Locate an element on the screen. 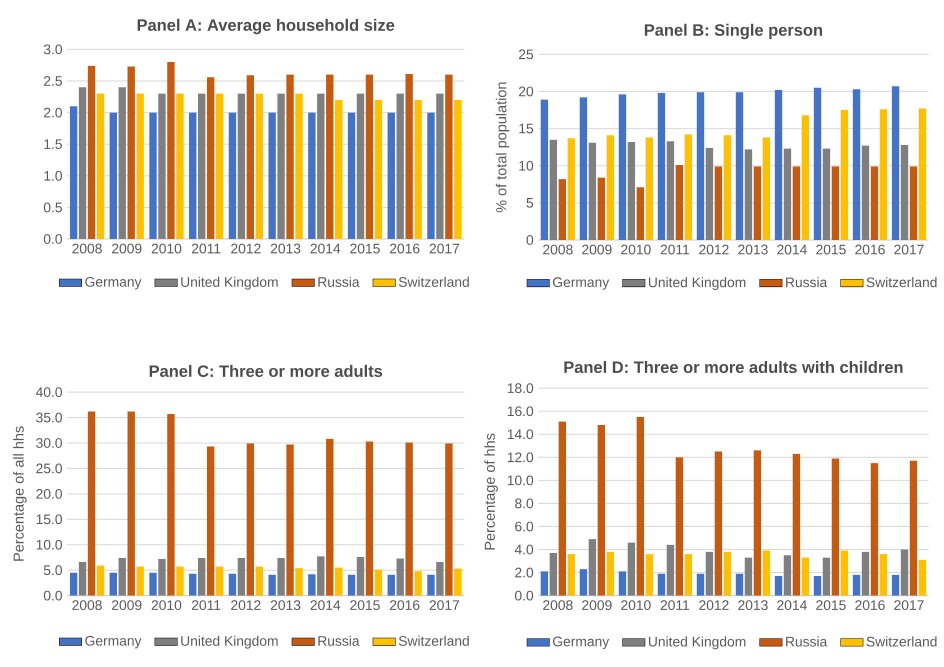  y-tick-label: 15 is located at coordinates (526, 129).